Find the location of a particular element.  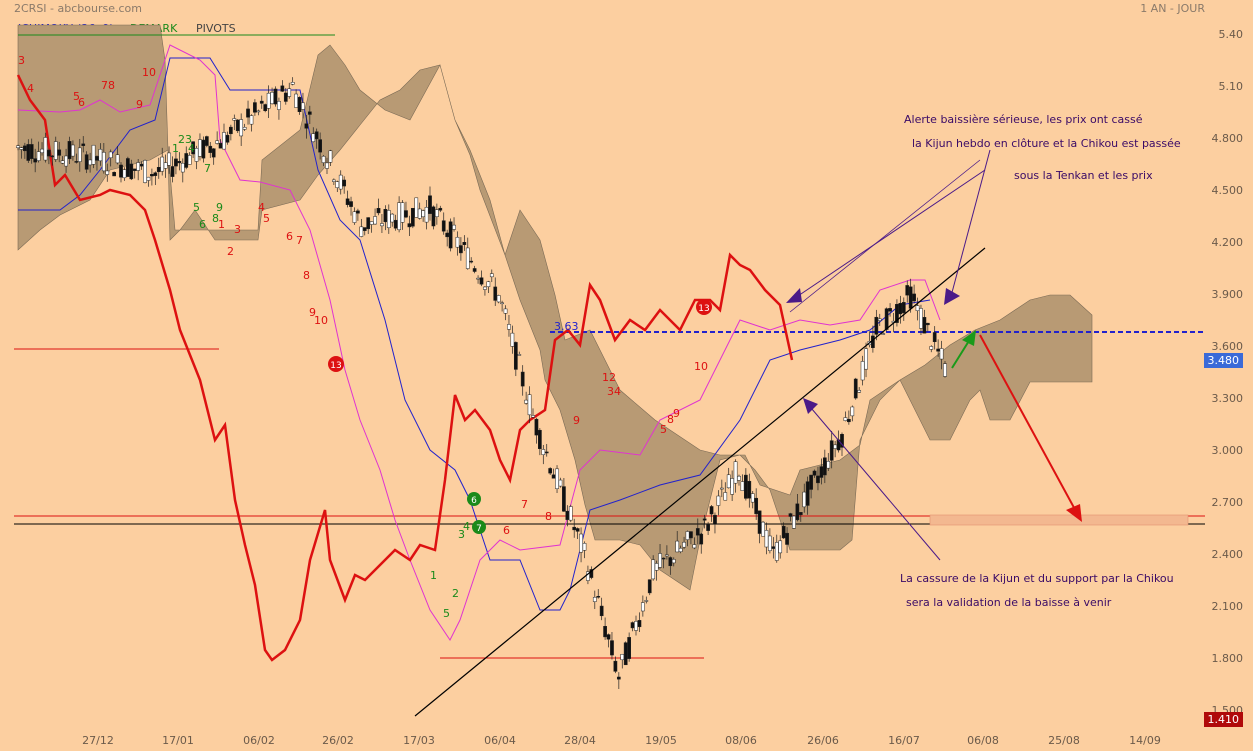

demark-13-left is located at coordinates (336, 364).